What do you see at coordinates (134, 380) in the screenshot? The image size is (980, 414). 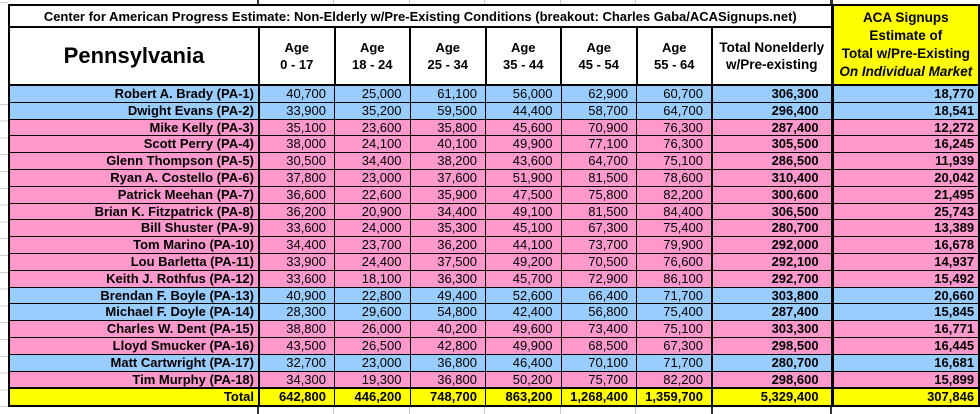 I see `district-representative: Tim Murphy (PA-18)` at bounding box center [134, 380].